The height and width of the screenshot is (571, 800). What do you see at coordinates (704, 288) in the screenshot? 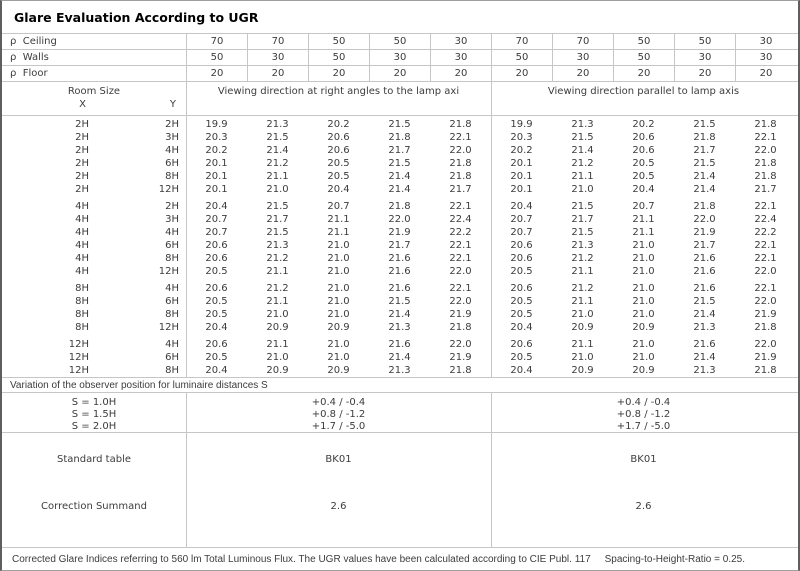
I see `ugr-value-right: 21.6` at bounding box center [704, 288].